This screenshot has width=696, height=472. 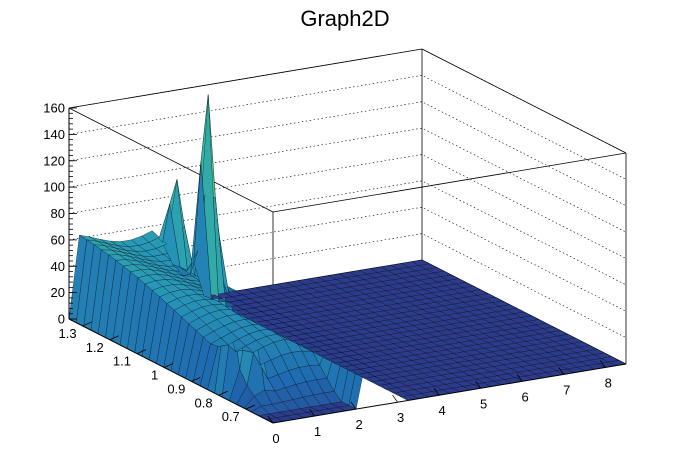 I want to click on z-tick-label: 0, so click(x=61, y=319).